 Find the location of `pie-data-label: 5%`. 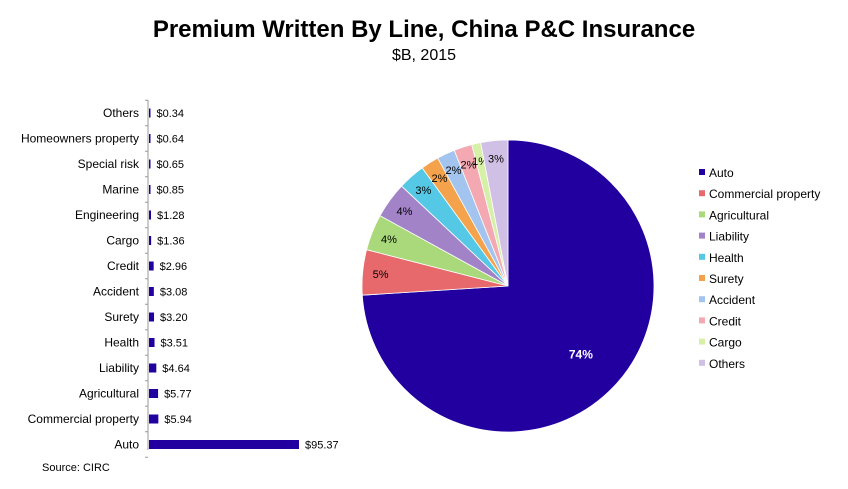

pie-data-label: 5% is located at coordinates (381, 275).